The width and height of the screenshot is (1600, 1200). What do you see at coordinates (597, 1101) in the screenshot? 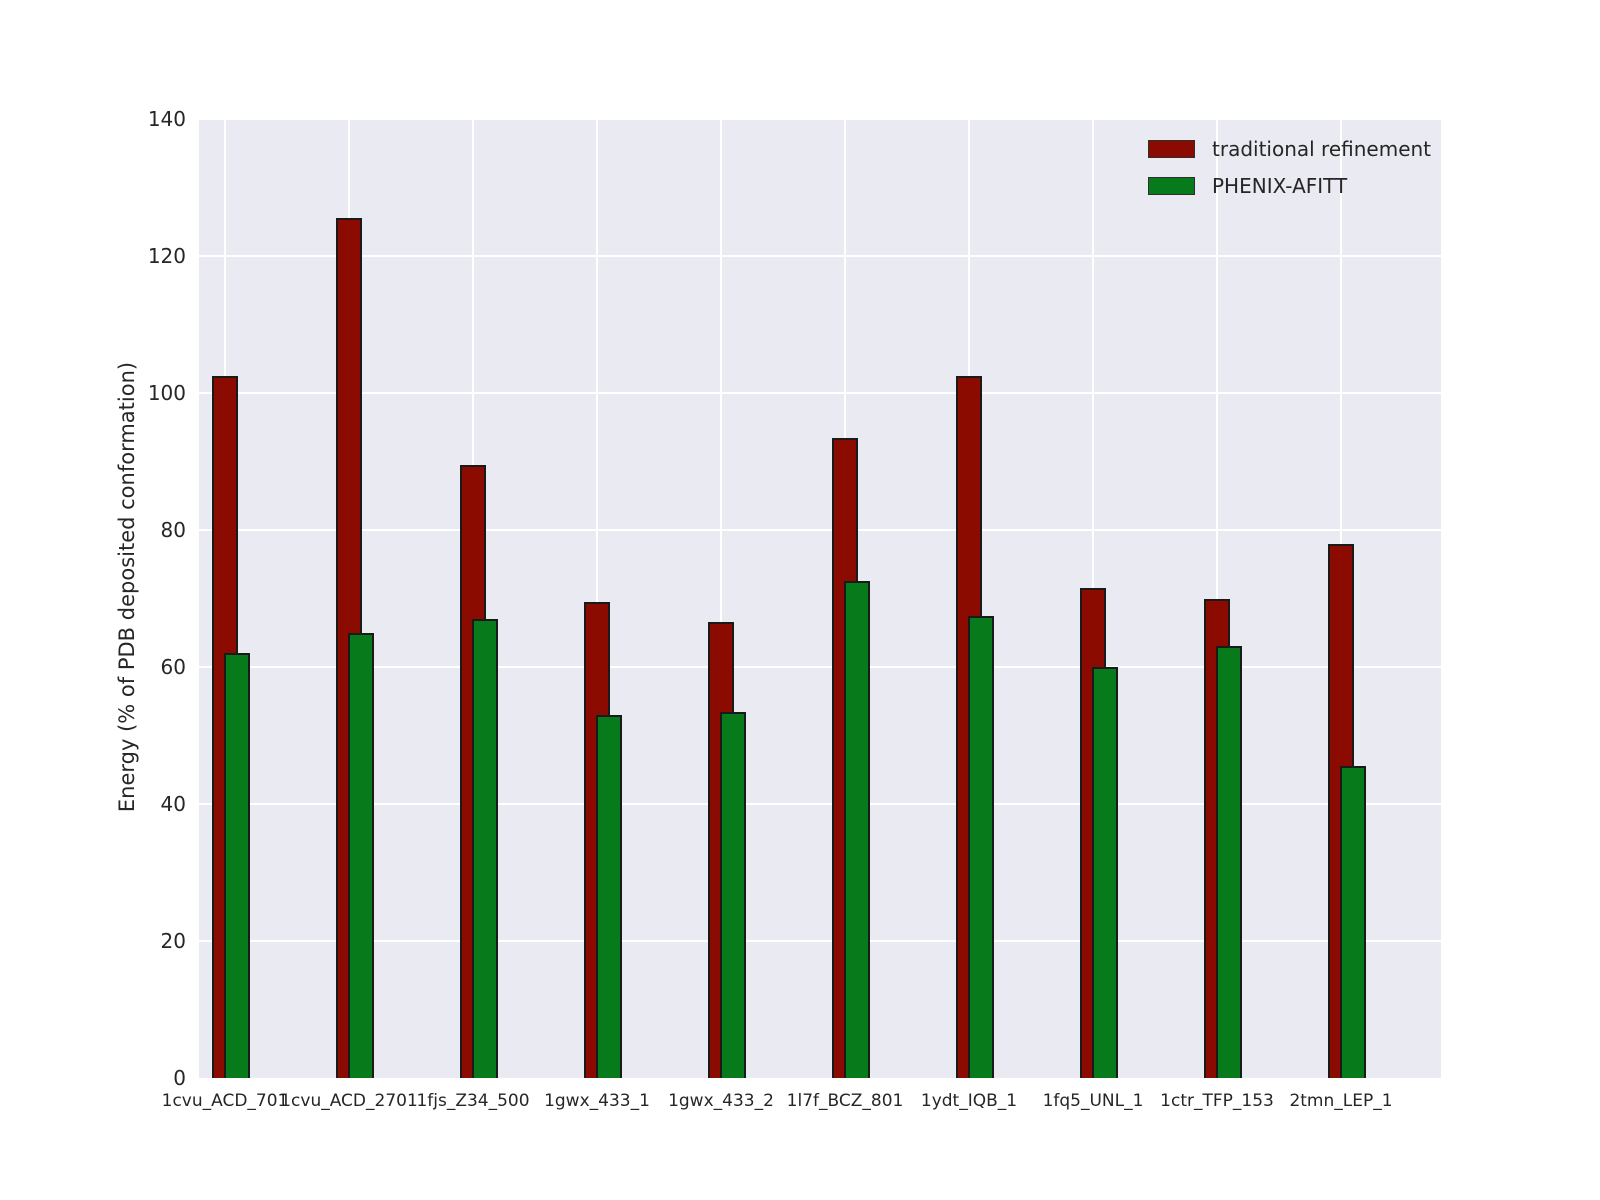
I see `x-tick-1gwx_433_1: 1gwx_433_1` at bounding box center [597, 1101].